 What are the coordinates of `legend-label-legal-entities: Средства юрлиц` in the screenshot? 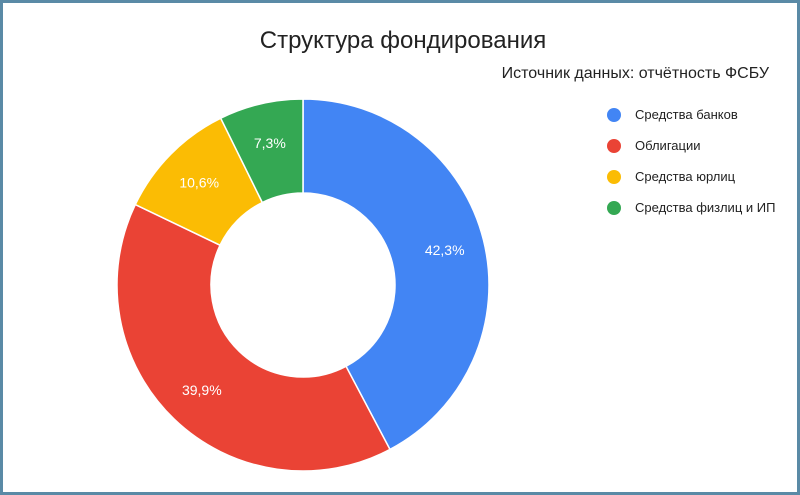 It's located at (685, 176).